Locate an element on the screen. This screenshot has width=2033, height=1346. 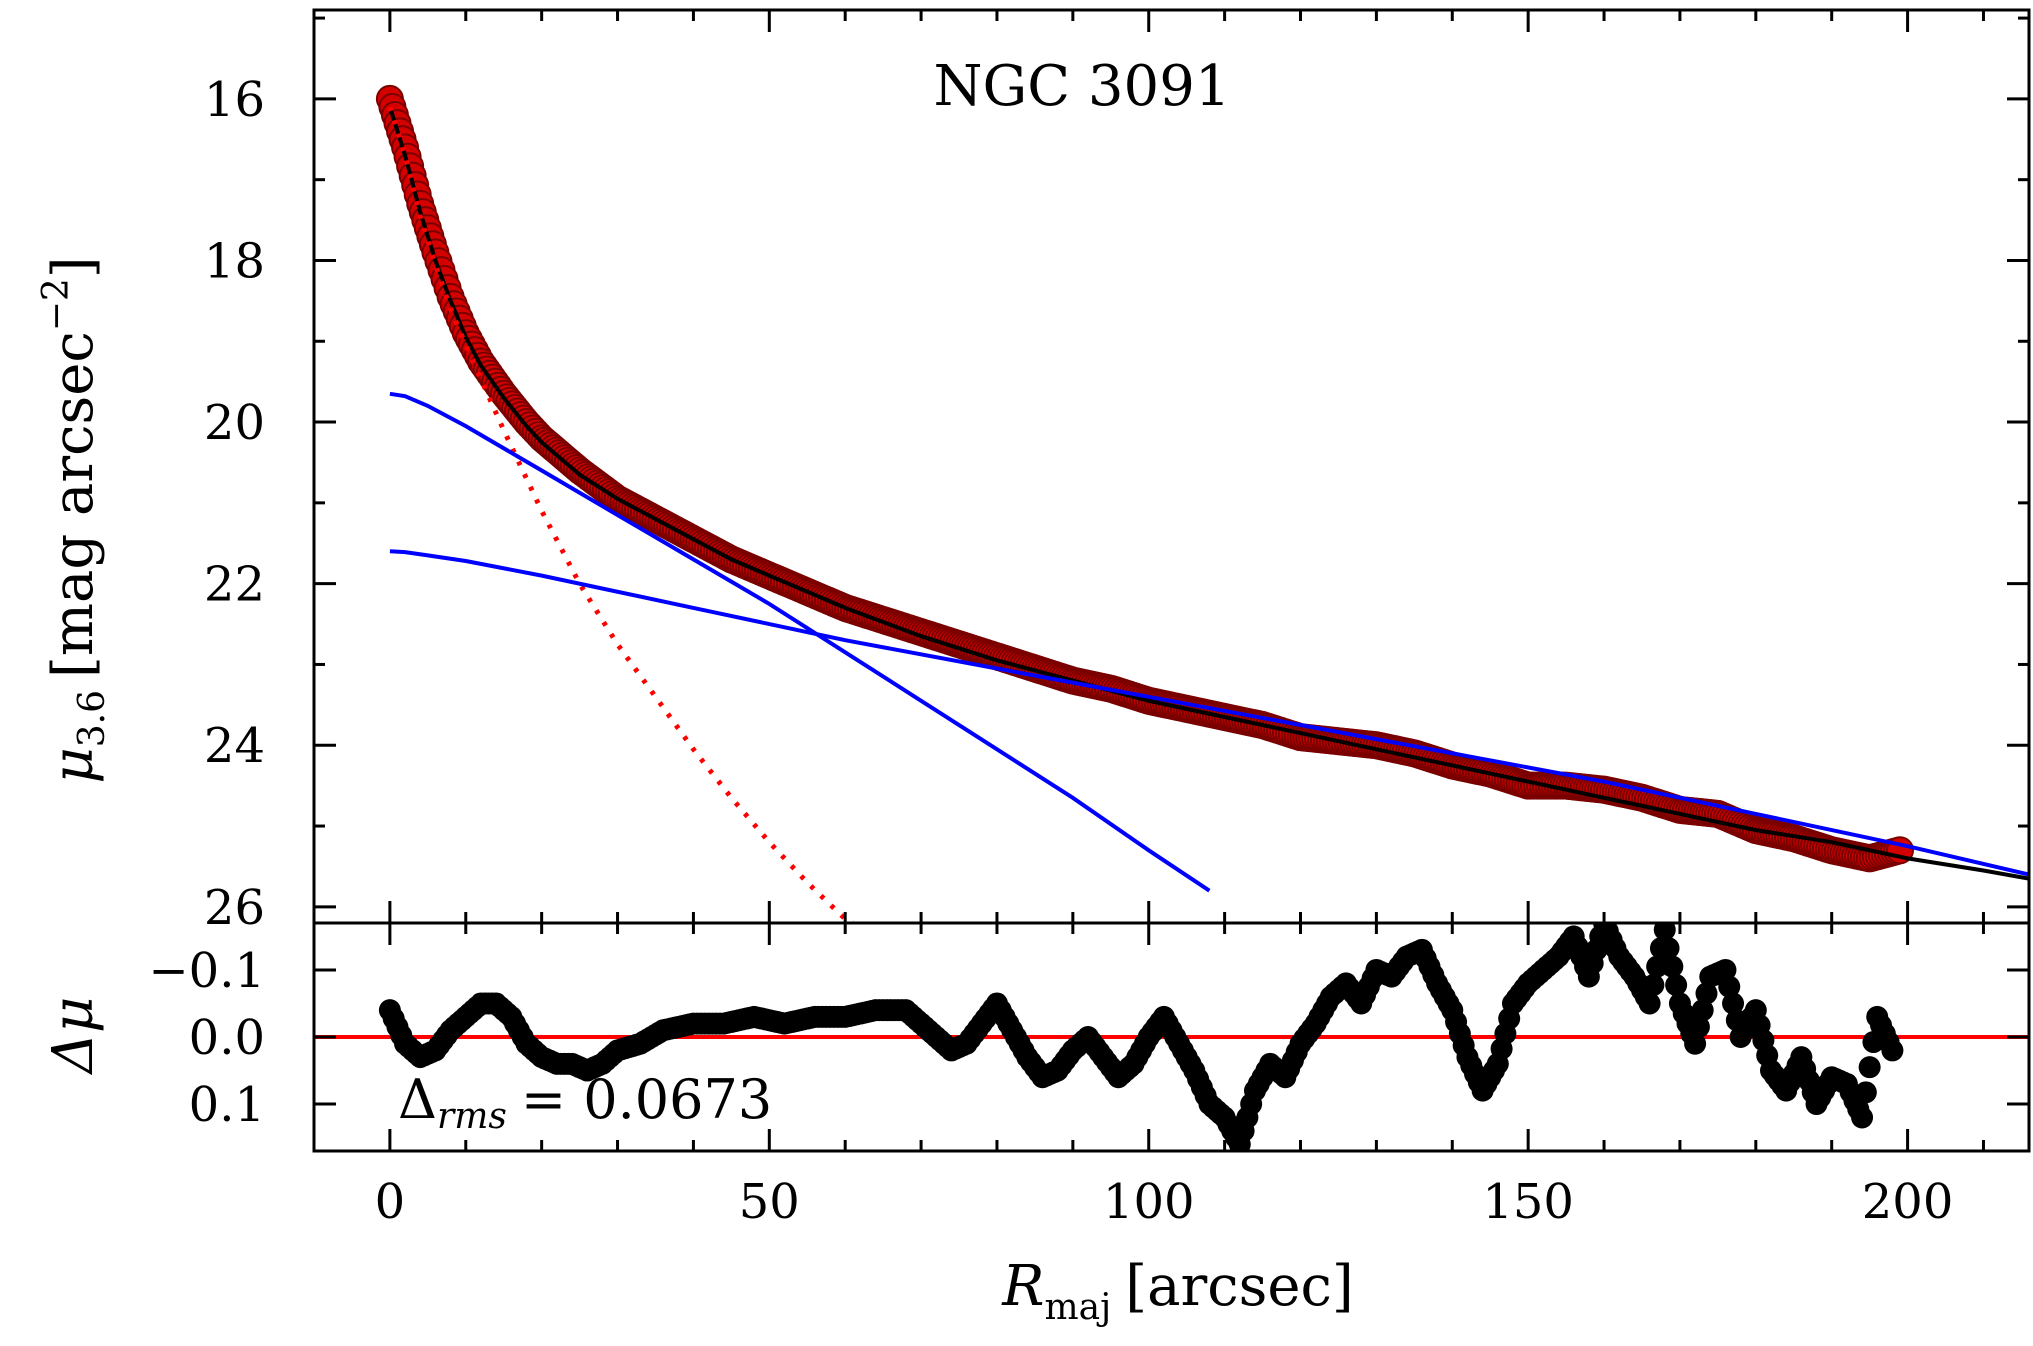
main-ytick-label: 26 is located at coordinates (234, 908).